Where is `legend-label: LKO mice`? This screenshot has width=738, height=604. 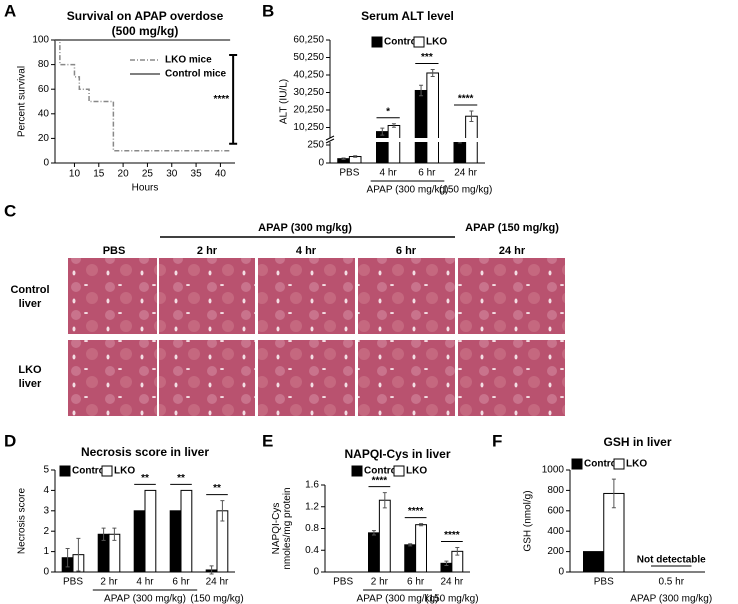 legend-label: LKO mice is located at coordinates (188, 60).